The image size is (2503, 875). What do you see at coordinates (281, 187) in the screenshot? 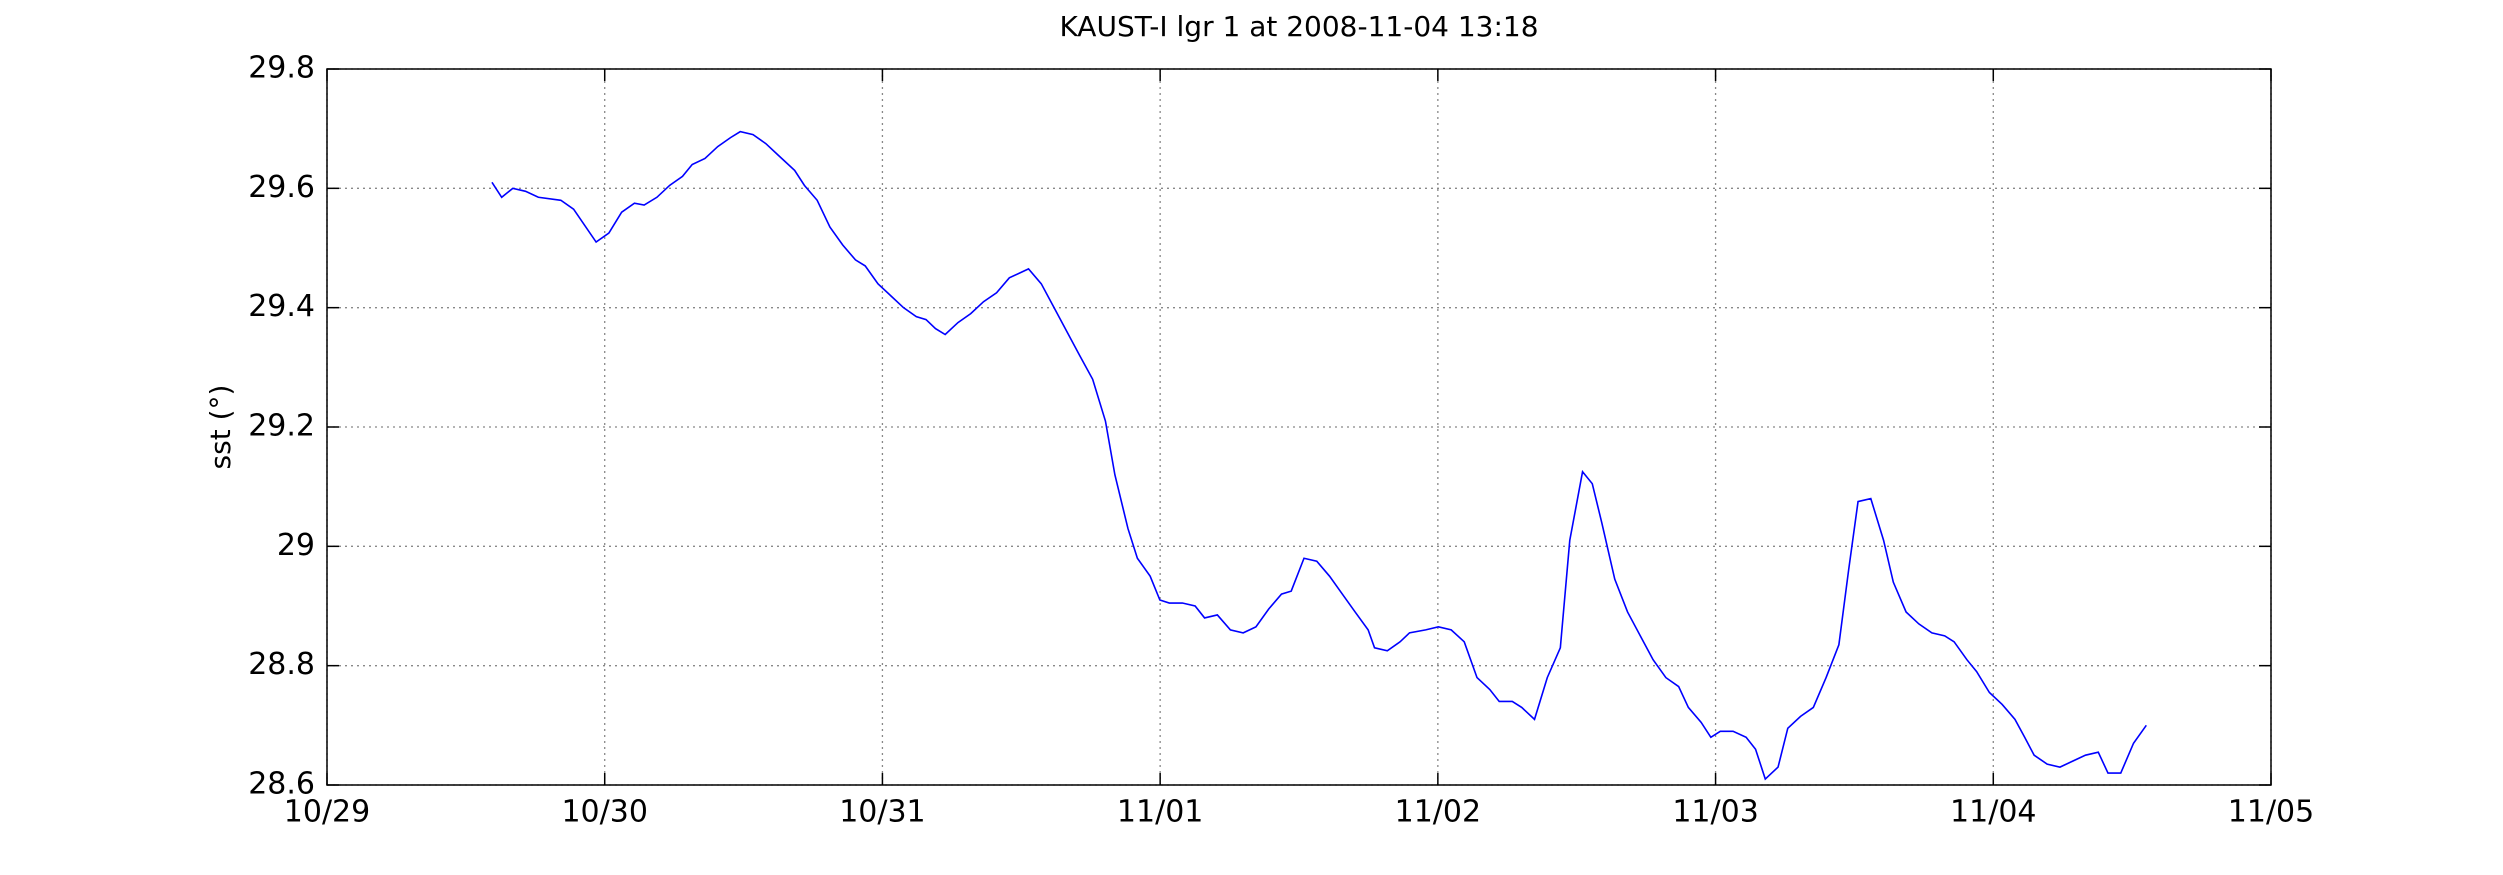
I see `y-tick-label: 29.6` at bounding box center [281, 187].